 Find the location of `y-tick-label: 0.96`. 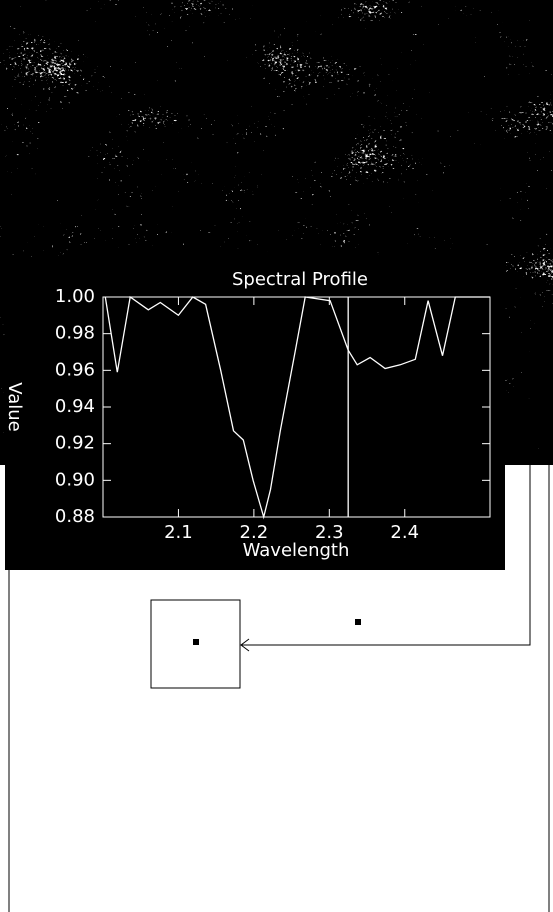

y-tick-label: 0.96 is located at coordinates (75, 369).